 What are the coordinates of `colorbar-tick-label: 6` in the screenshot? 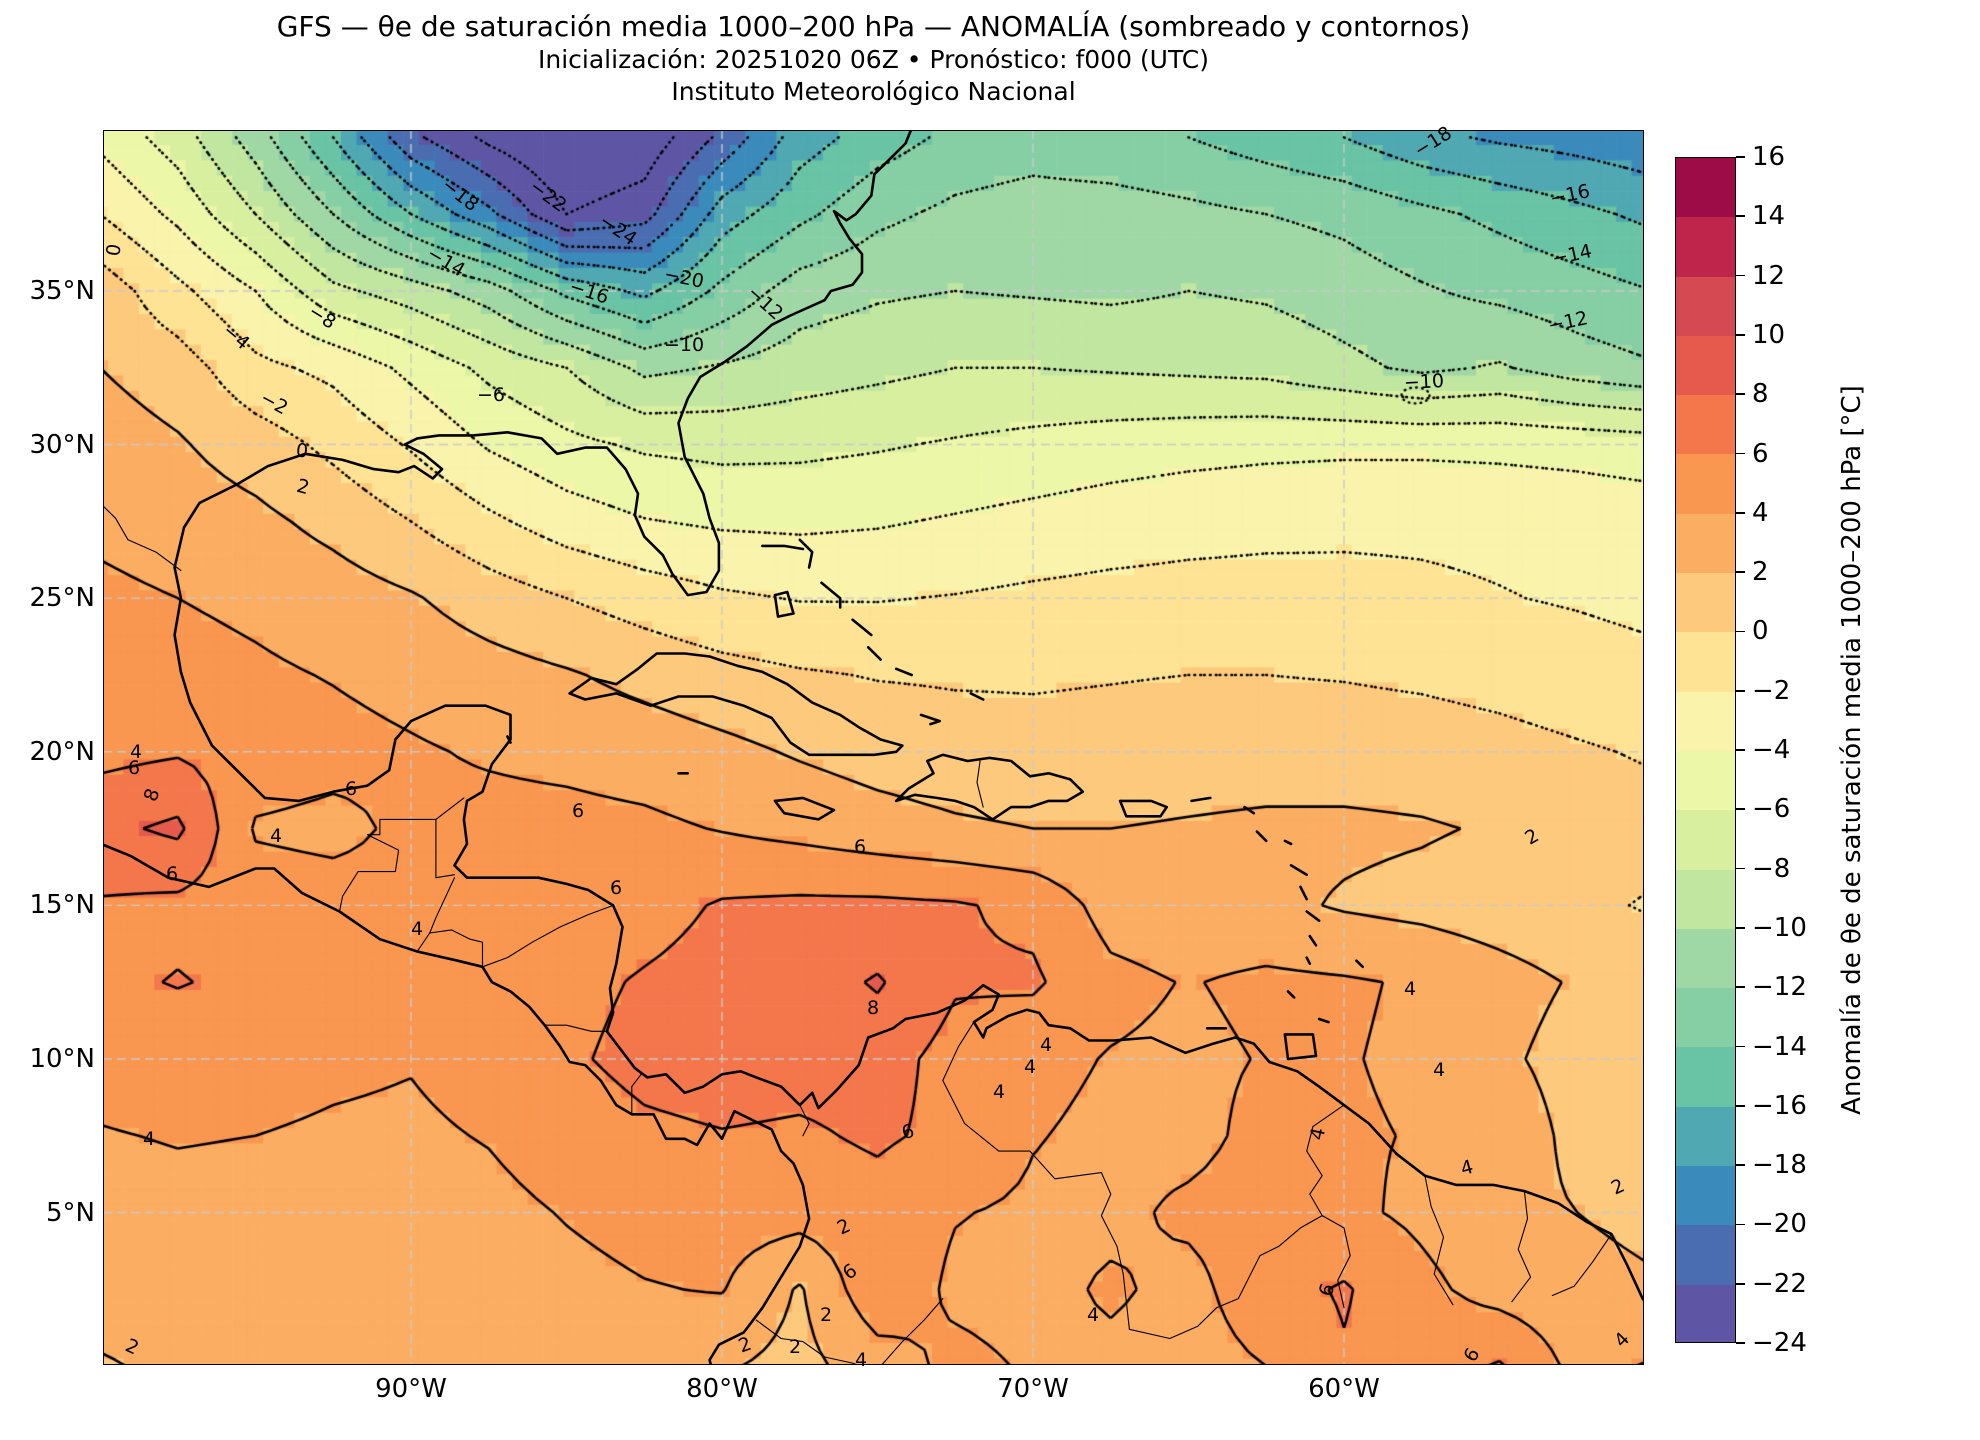 It's located at (1760, 453).